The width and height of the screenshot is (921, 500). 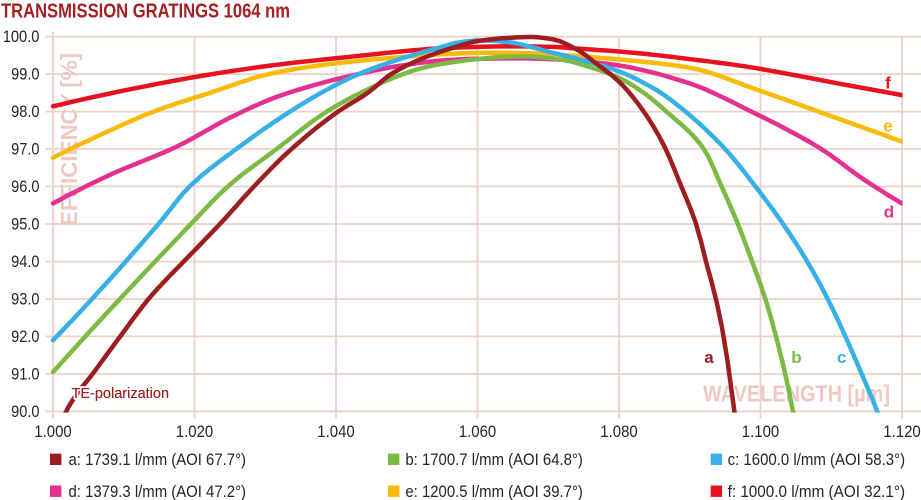 What do you see at coordinates (145, 11) in the screenshot?
I see `svg-text: TRANSMISSION GRATINGS 1064 nm` at bounding box center [145, 11].